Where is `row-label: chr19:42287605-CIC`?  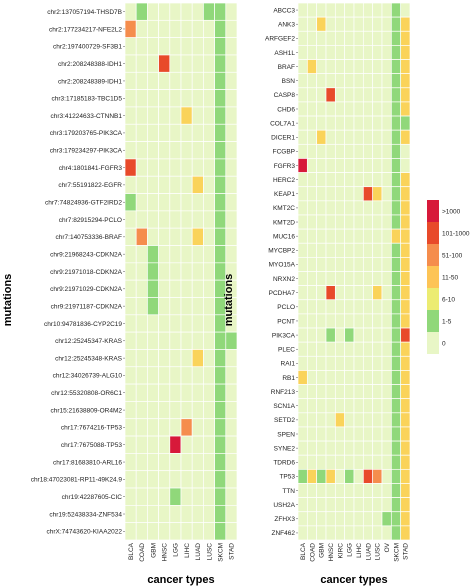 row-label: chr19:42287605-CIC is located at coordinates (92, 497).